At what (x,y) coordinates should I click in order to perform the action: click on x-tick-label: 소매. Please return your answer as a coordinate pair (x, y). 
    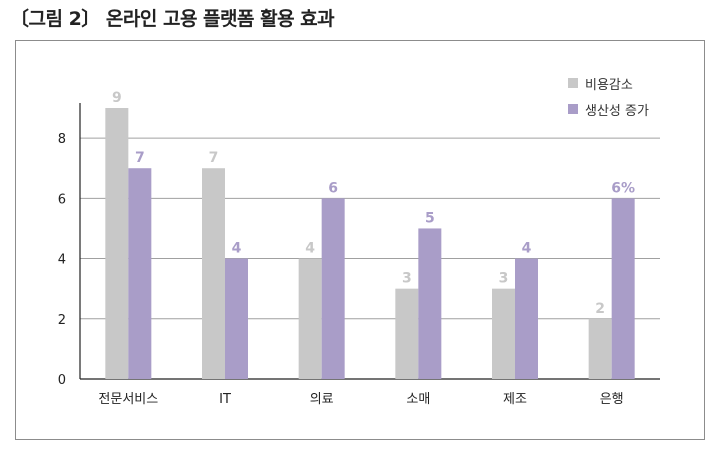
    Looking at the image, I should click on (418, 399).